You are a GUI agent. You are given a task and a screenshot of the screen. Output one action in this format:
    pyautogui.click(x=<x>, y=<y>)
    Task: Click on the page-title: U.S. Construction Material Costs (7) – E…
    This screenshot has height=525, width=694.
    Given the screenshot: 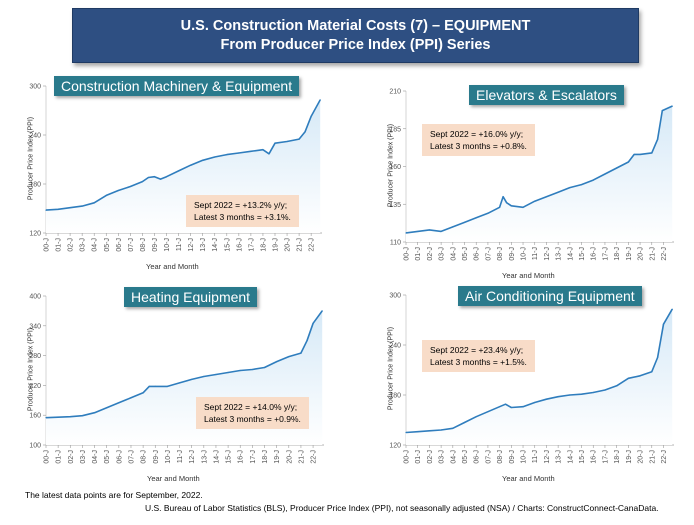 What is the action you would take?
    pyautogui.click(x=355, y=25)
    